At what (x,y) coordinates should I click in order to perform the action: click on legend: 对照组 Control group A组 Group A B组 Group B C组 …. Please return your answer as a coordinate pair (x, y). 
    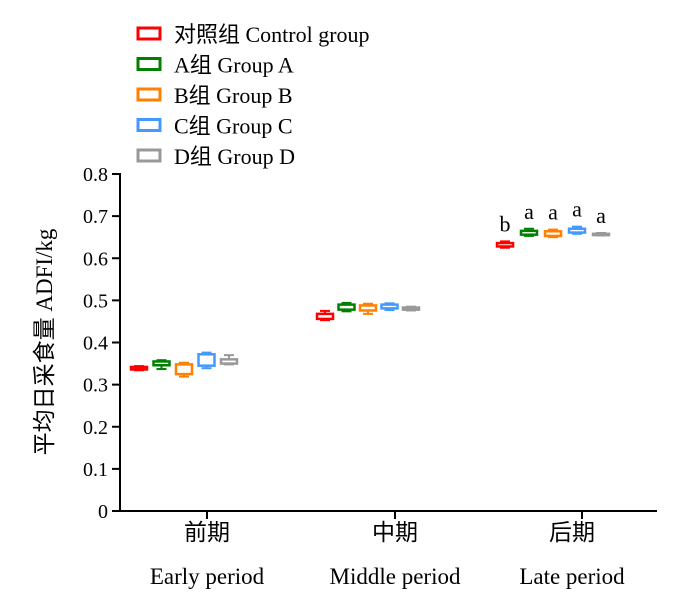
    Looking at the image, I should click on (253, 95).